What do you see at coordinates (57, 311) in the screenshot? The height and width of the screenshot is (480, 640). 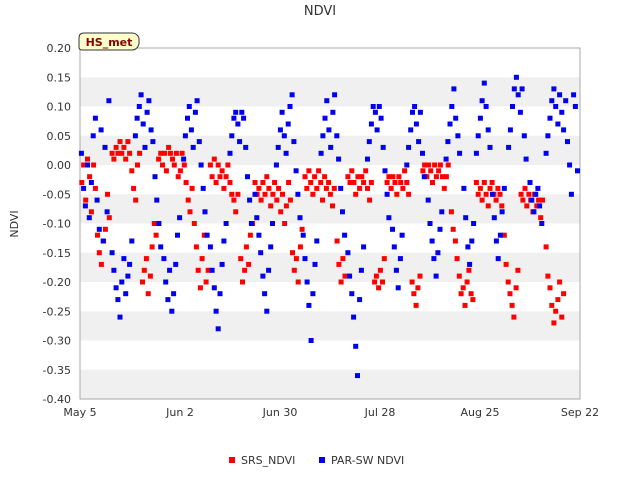 I see `y-tick-label: -0.25` at bounding box center [57, 311].